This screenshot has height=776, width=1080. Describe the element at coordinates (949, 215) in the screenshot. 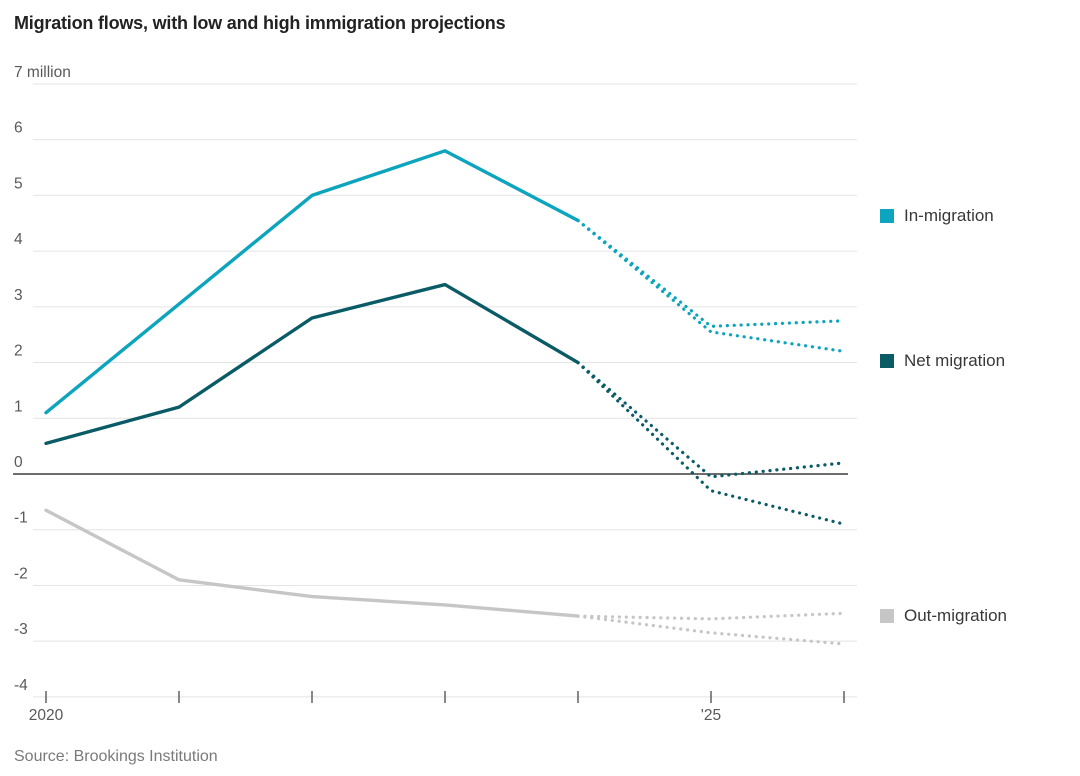

I see `legend-label-in-migration: In-migration` at that location.